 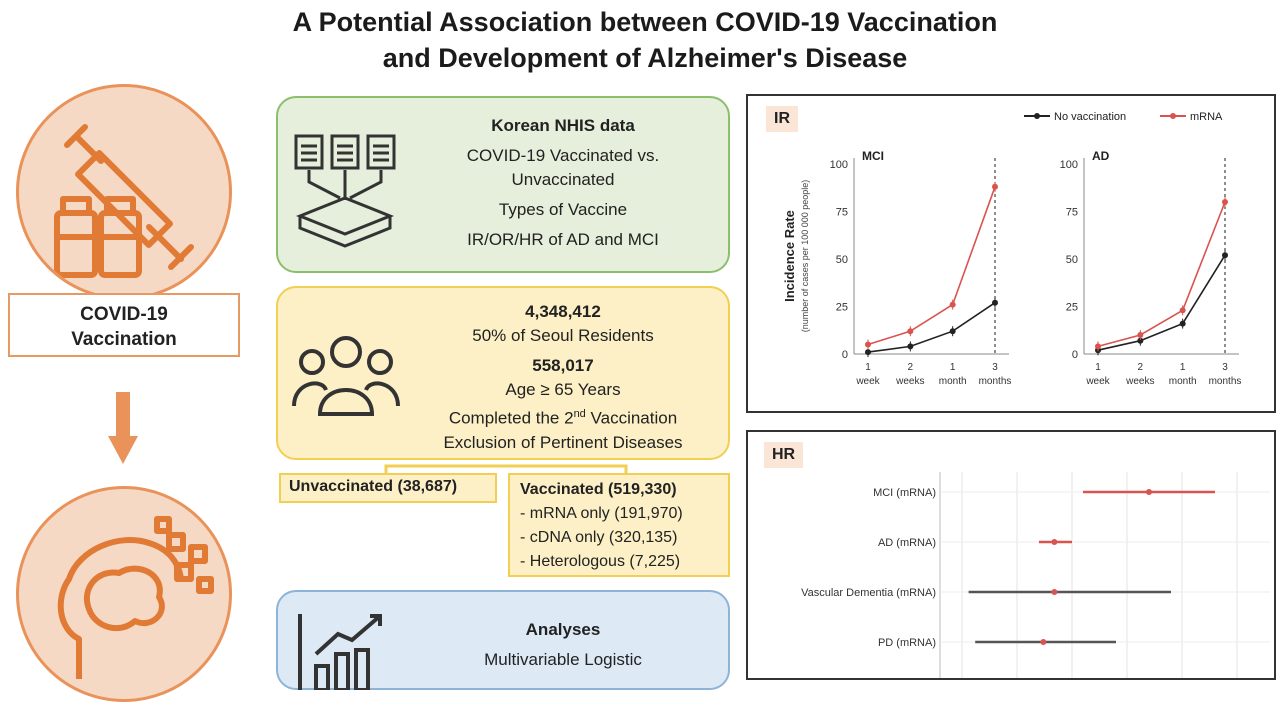 I want to click on legend-label-mrna: mRNA, so click(x=1206, y=117).